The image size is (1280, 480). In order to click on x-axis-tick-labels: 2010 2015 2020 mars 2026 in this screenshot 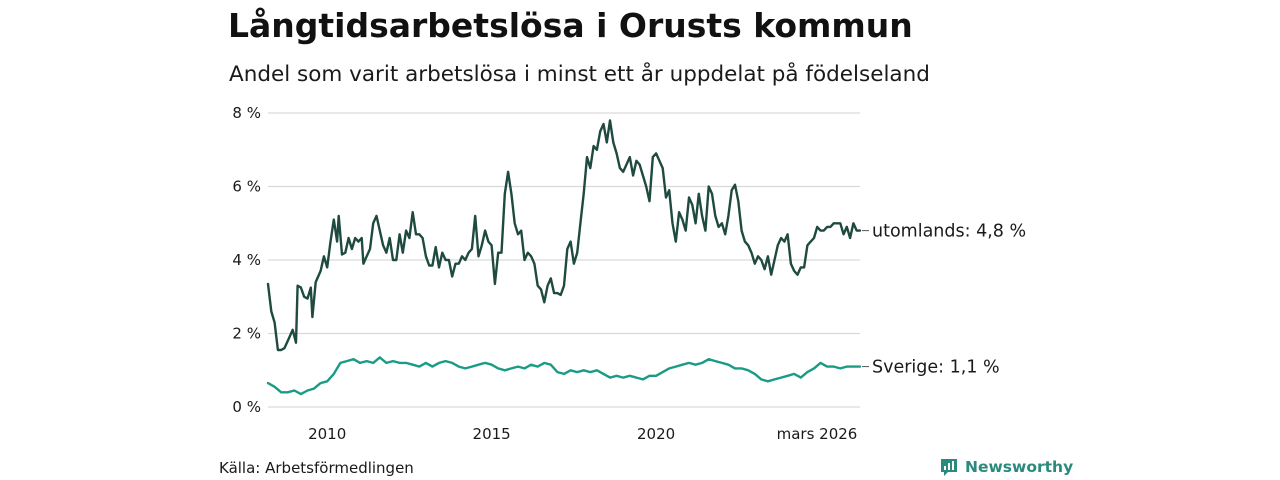, I will do `click(582, 434)`.